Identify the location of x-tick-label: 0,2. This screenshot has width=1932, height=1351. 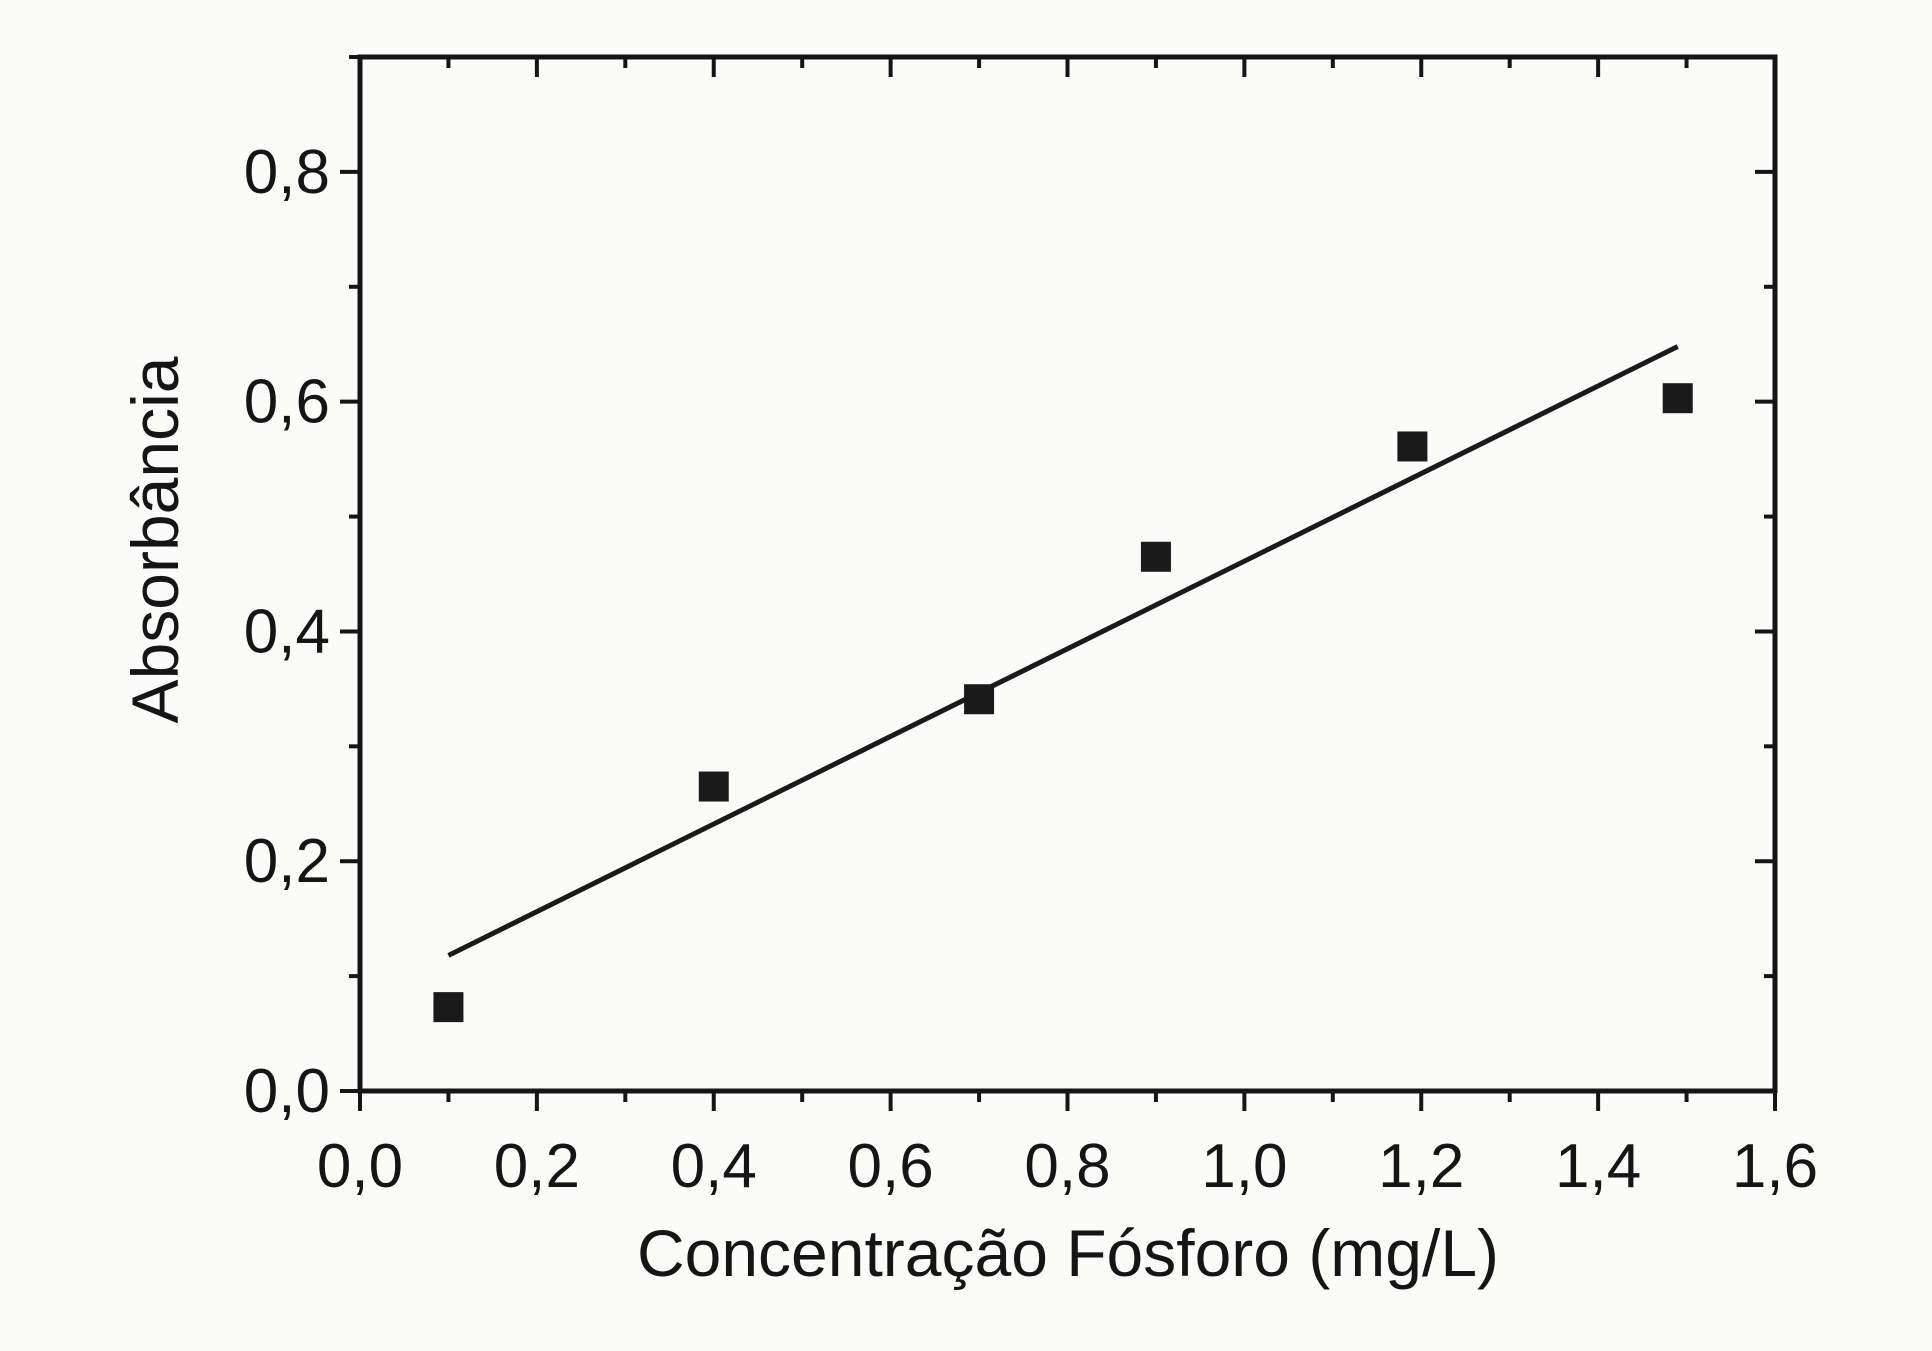
(537, 1166).